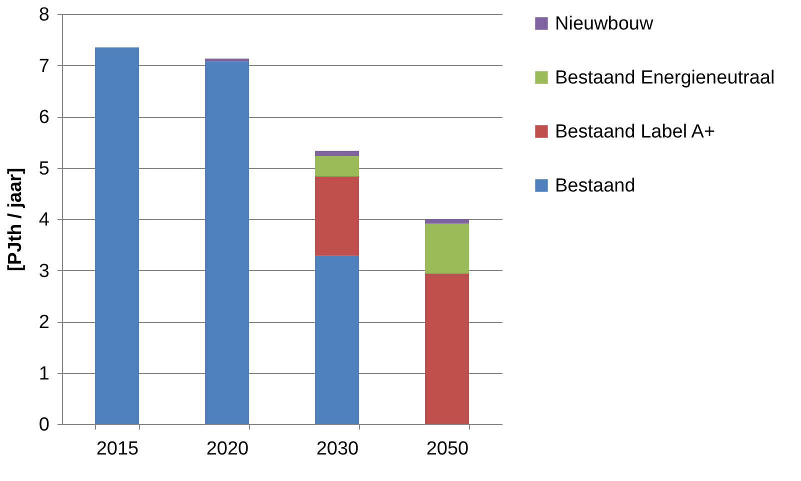 The width and height of the screenshot is (801, 481). I want to click on x-tick-label: 2030, so click(337, 449).